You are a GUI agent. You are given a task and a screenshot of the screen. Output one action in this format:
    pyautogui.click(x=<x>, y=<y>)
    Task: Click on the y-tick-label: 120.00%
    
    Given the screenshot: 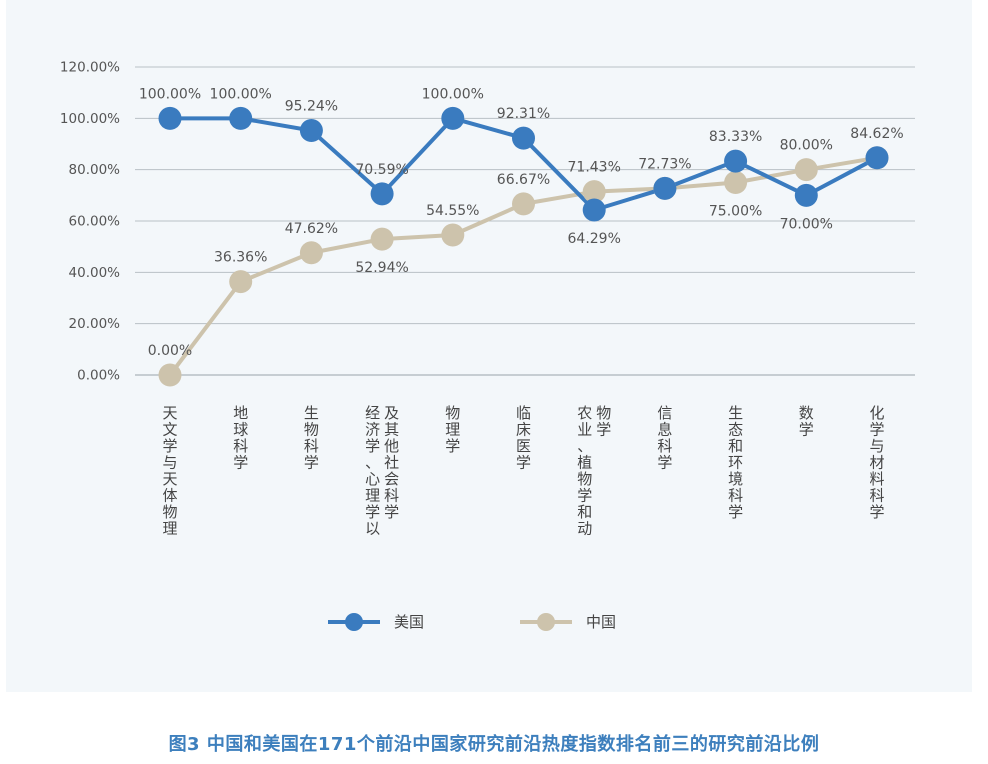 What is the action you would take?
    pyautogui.click(x=90, y=68)
    